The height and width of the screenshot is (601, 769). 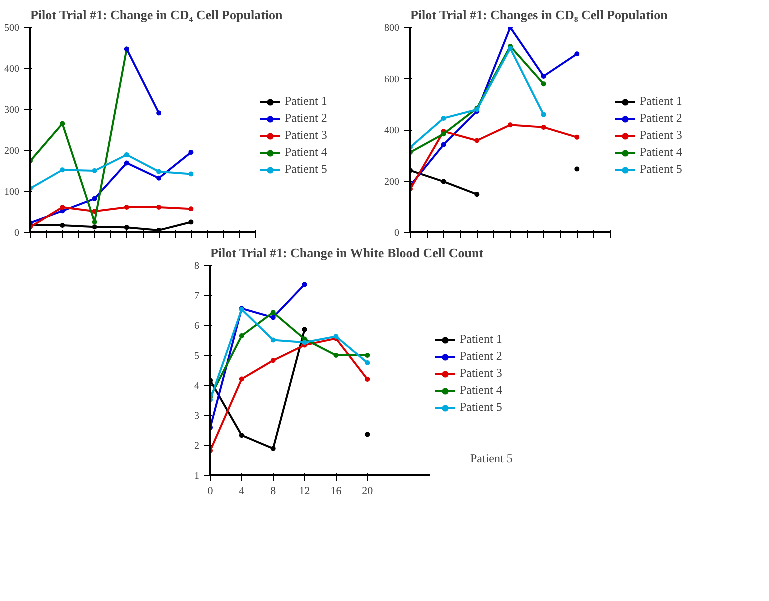 What do you see at coordinates (197, 416) in the screenshot?
I see `y-tick-label: 3` at bounding box center [197, 416].